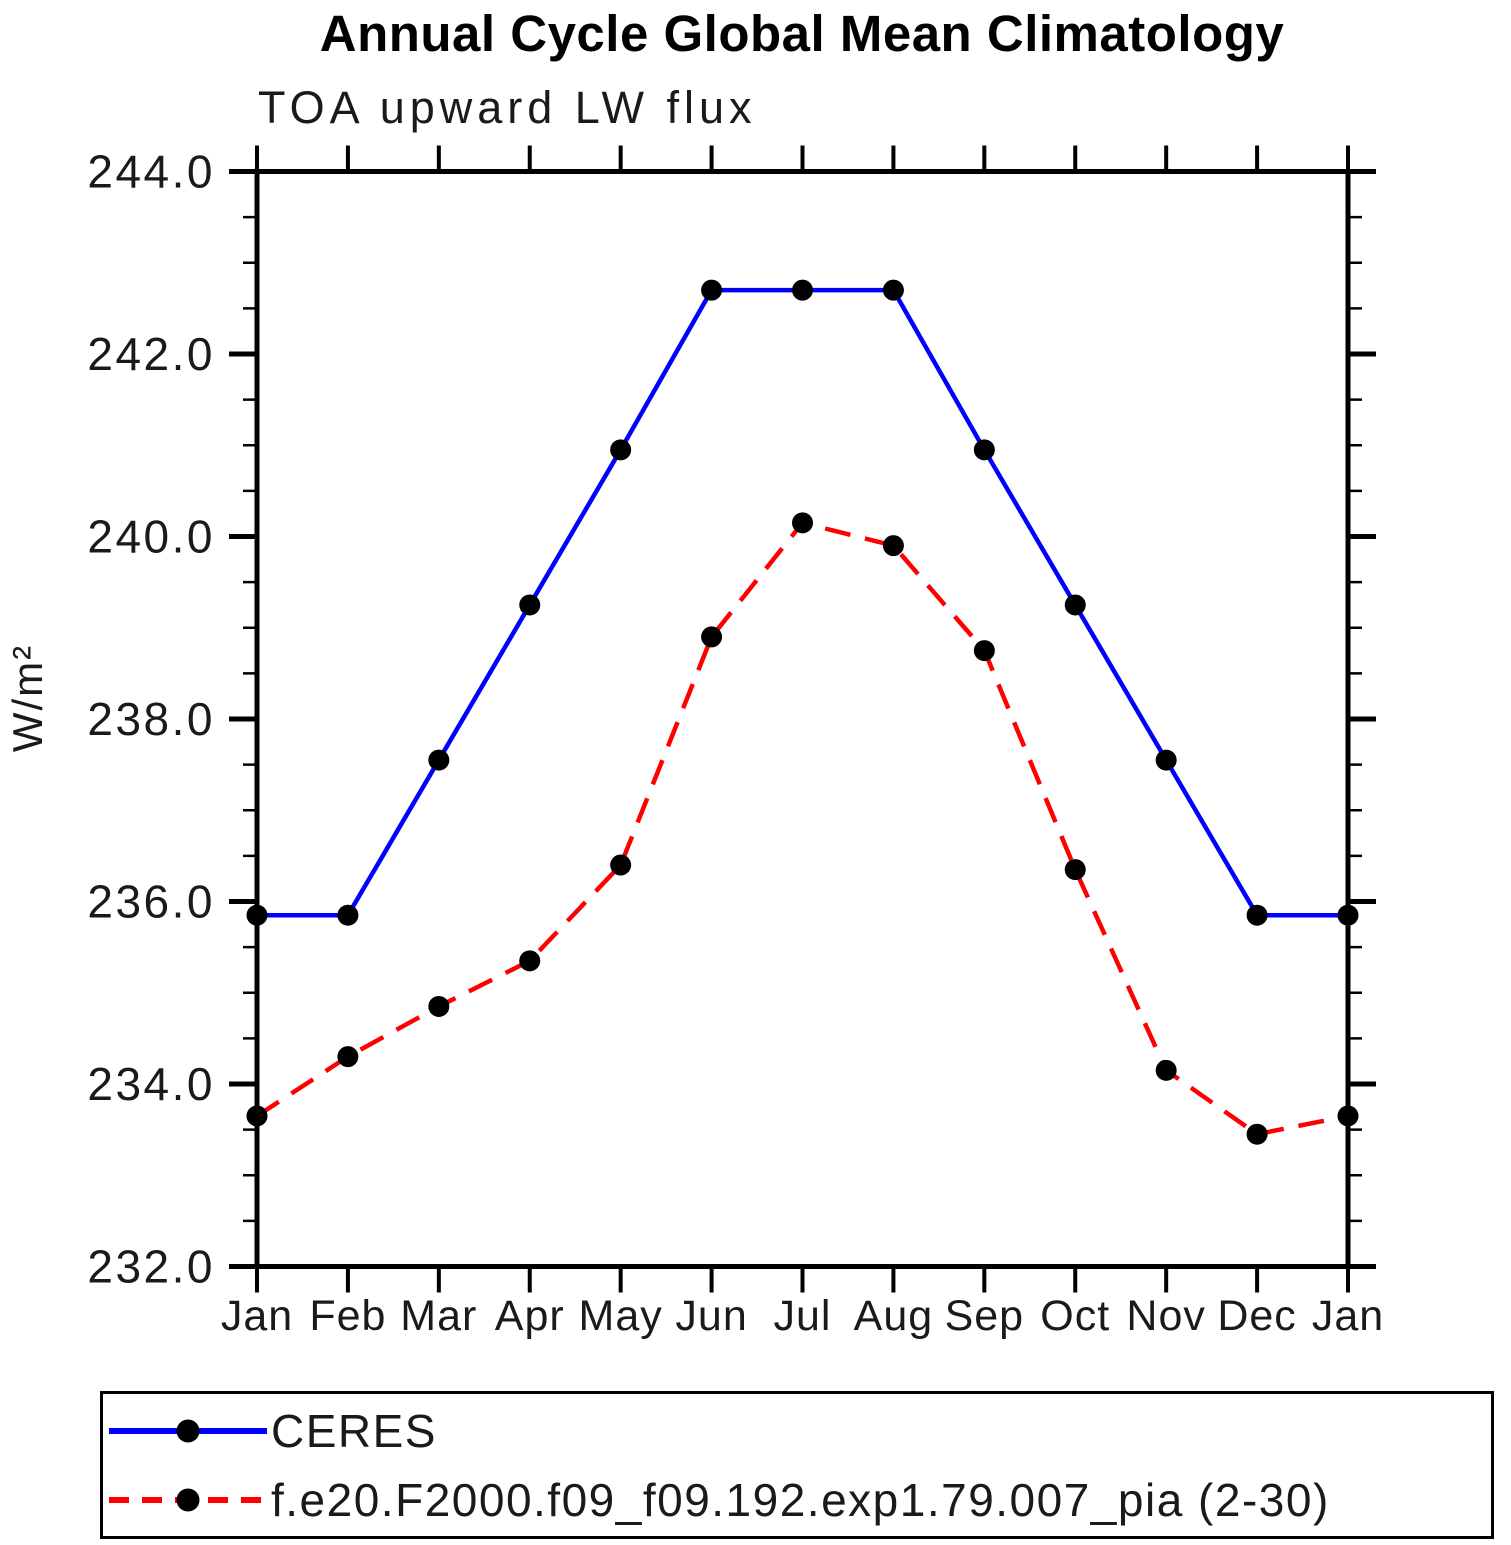 Image resolution: width=1511 pixels, height=1545 pixels. I want to click on y-tick-label: 236.0, so click(151, 902).